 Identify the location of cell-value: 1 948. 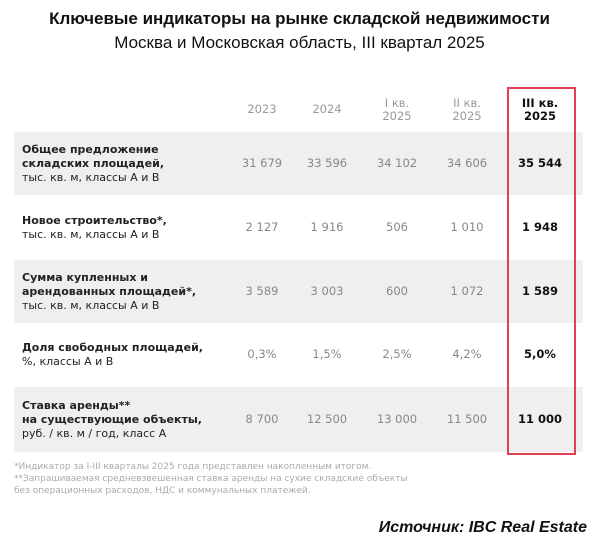
(539, 226).